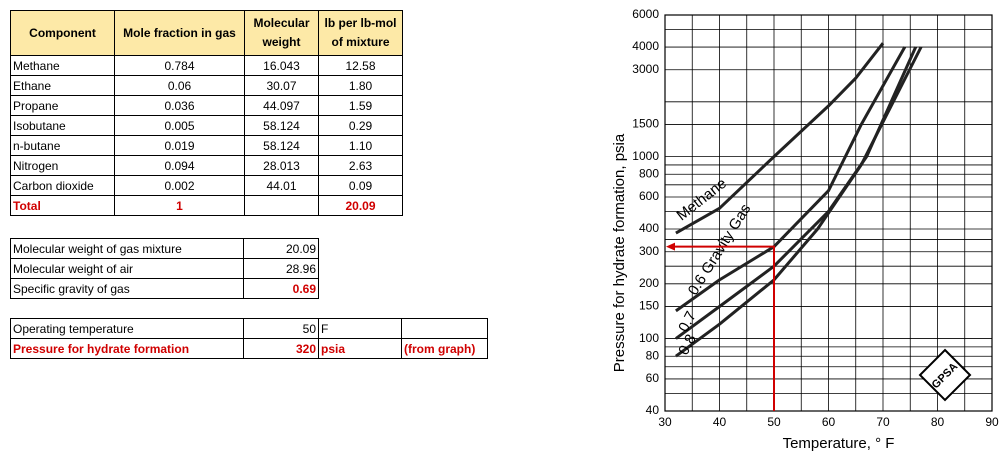 The height and width of the screenshot is (467, 1007). Describe the element at coordinates (619, 252) in the screenshot. I see `y-axis-label: Pressure for hydrate formation, psia` at that location.